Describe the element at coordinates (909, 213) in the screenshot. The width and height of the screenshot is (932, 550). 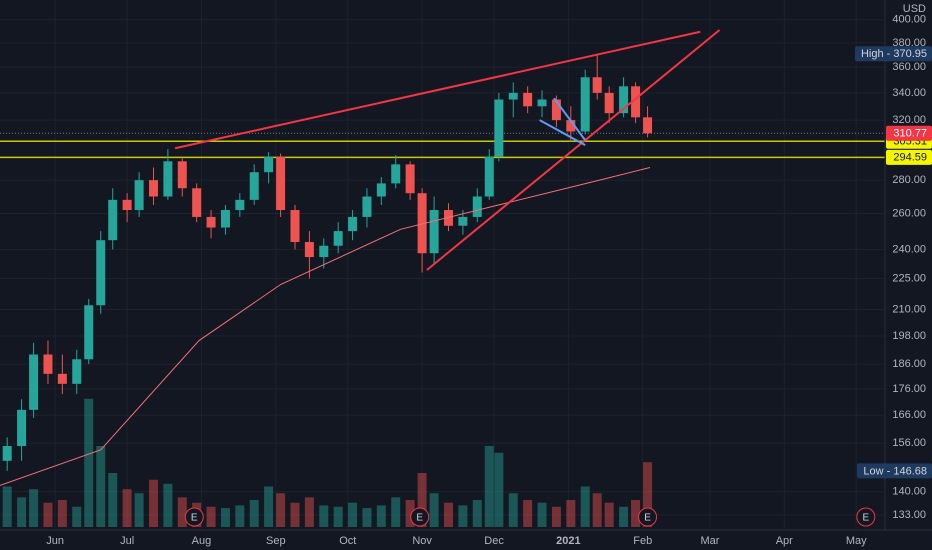
I see `y-tick-label: 260.00` at that location.